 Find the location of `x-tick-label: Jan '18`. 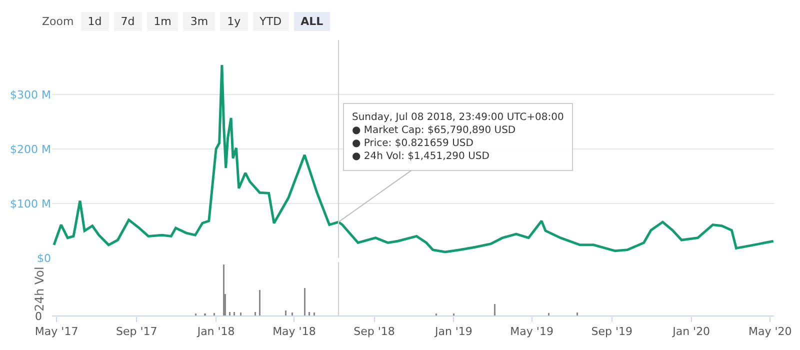

x-tick-label: Jan '18 is located at coordinates (215, 331).